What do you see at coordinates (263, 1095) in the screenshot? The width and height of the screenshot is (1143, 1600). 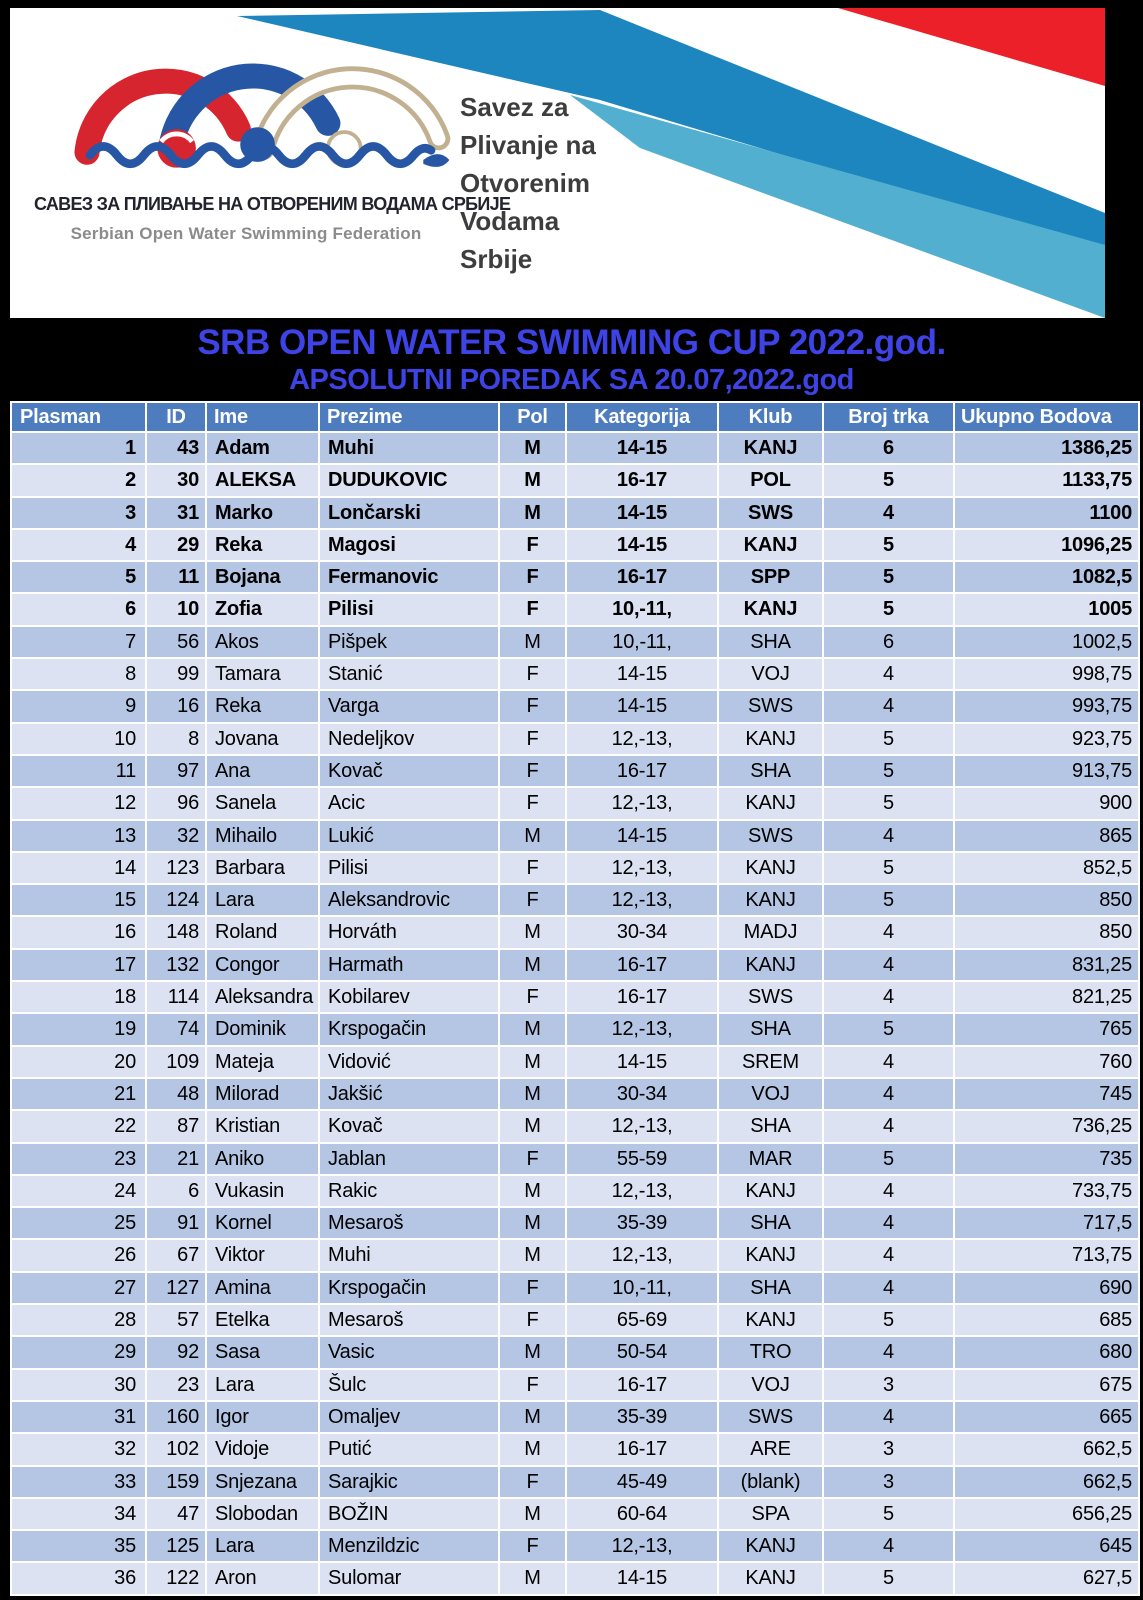 I see `cell-ime: Milorad` at bounding box center [263, 1095].